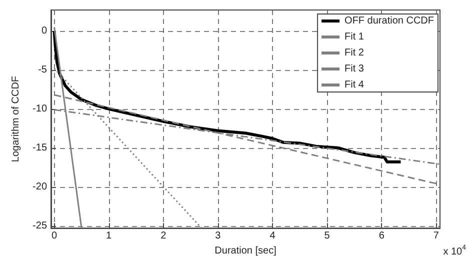  What do you see at coordinates (354, 69) in the screenshot?
I see `legend-label: Fit 3` at bounding box center [354, 69].